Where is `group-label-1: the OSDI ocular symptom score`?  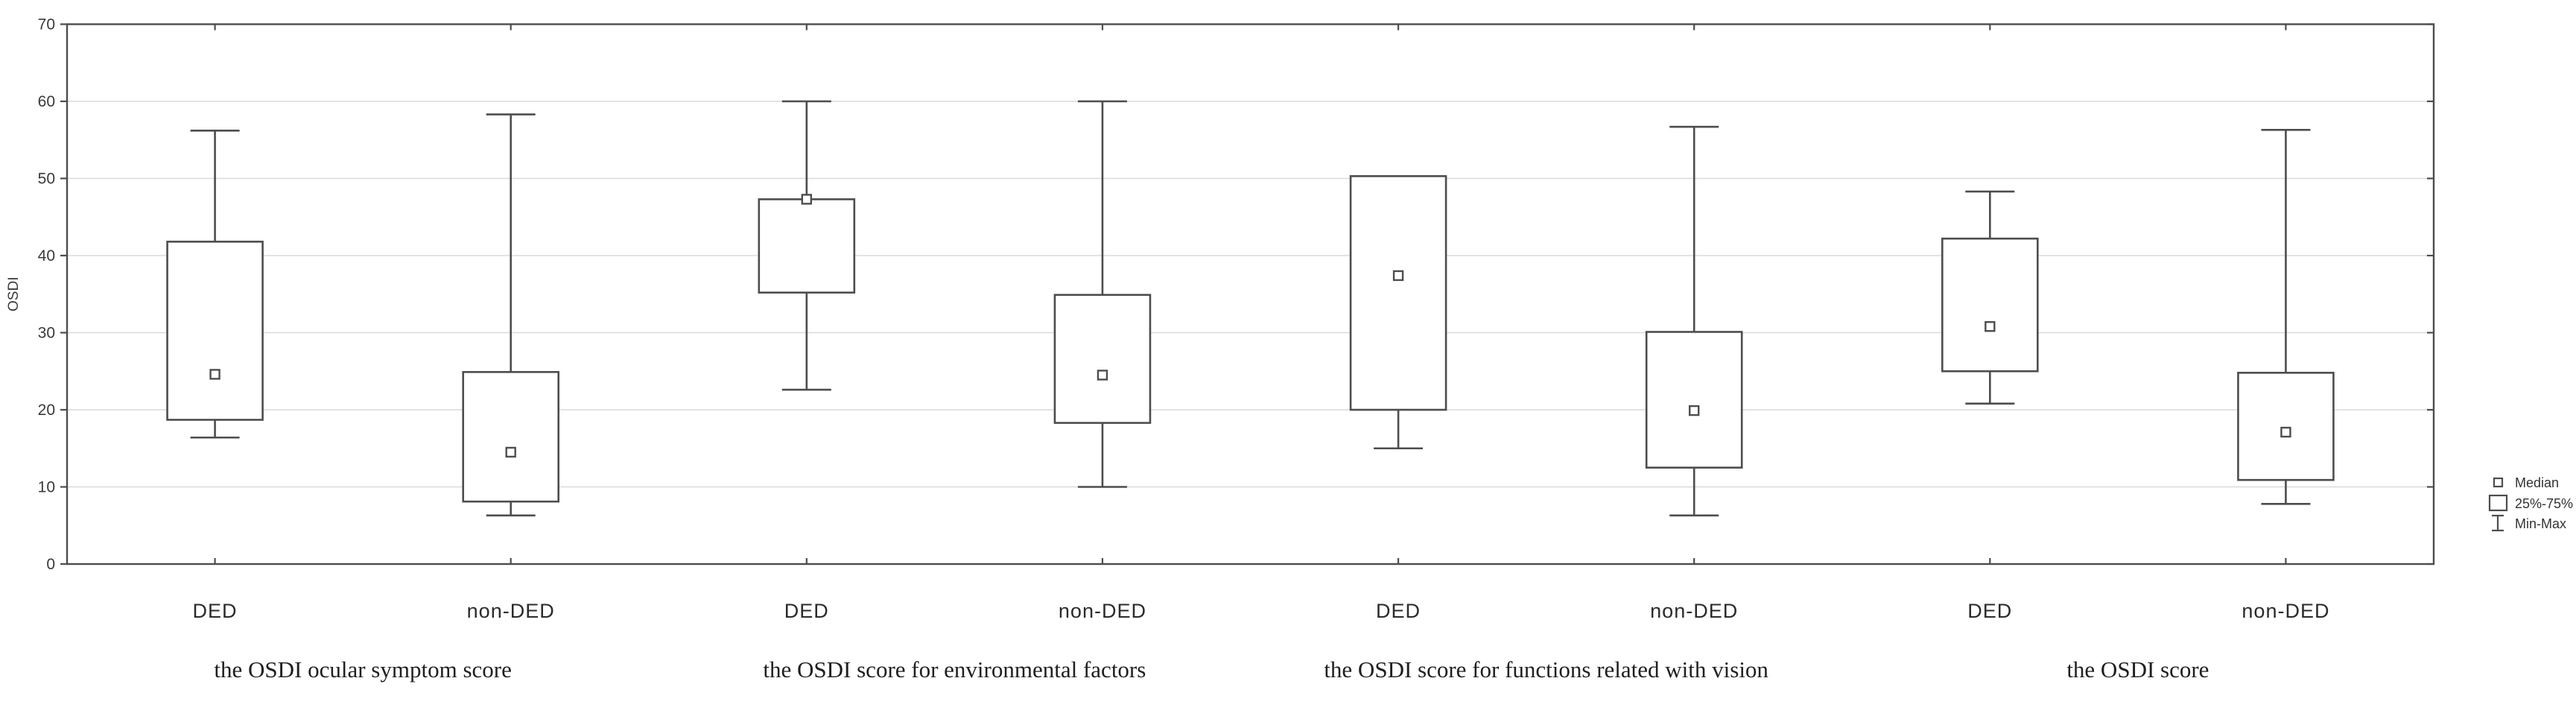 group-label-1: the OSDI ocular symptom score is located at coordinates (363, 669).